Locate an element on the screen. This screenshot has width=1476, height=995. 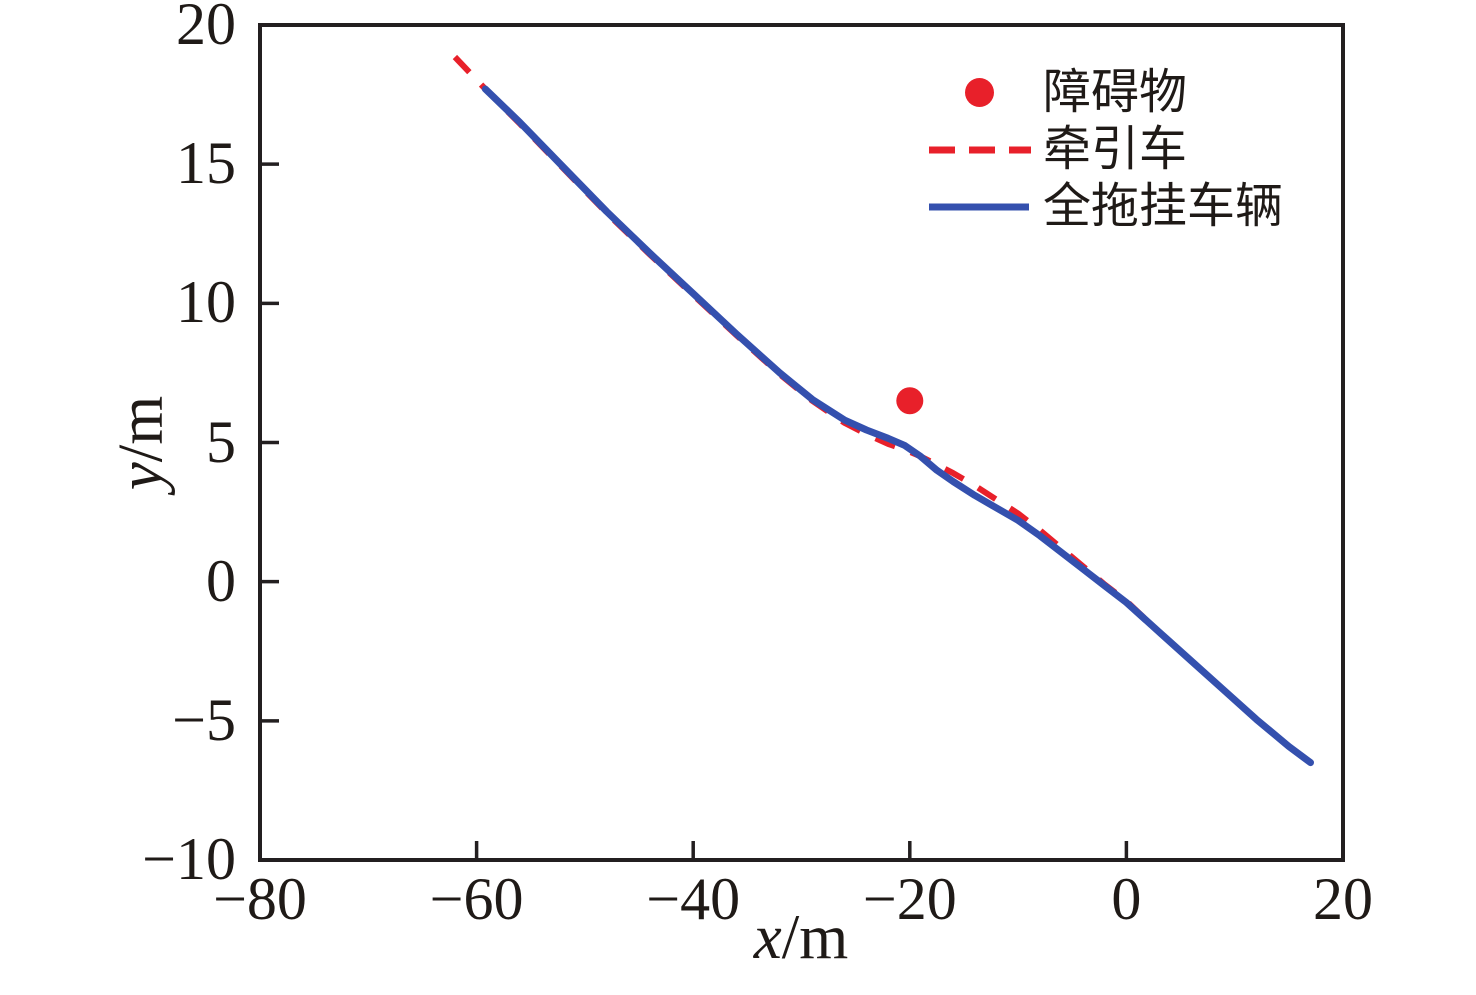
x-axis-title-variable: x is located at coordinates (767, 937).